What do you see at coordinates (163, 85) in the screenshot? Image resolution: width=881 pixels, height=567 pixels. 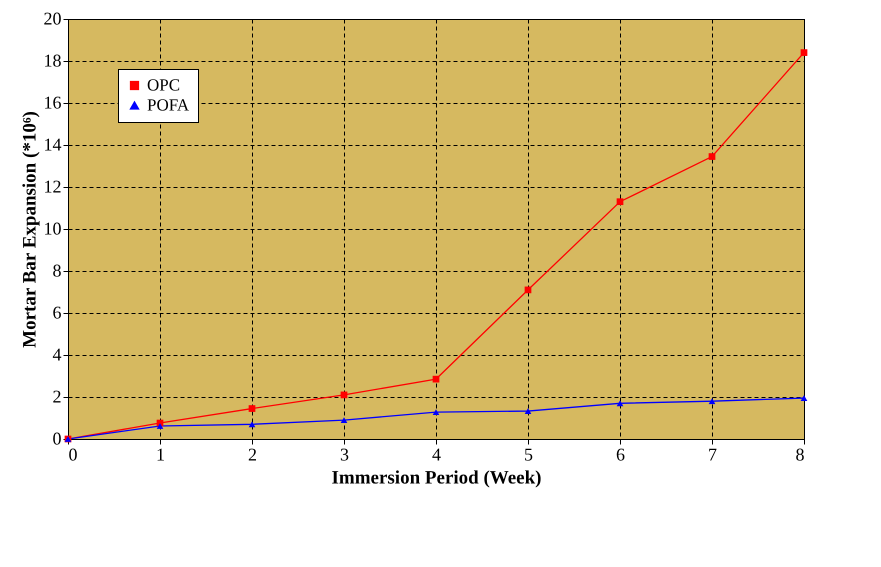 I see `legend-label: OPC` at bounding box center [163, 85].